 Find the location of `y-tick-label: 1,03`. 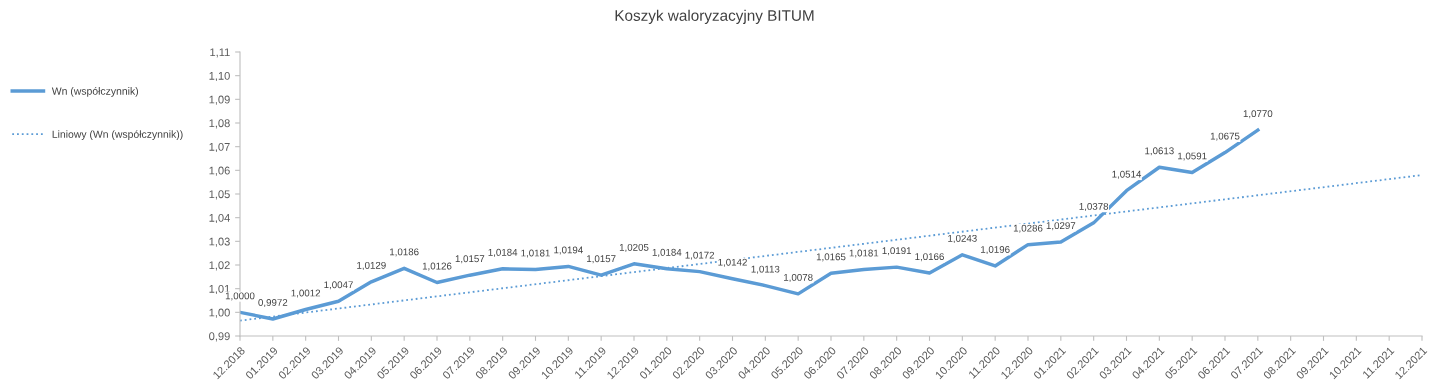

y-tick-label: 1,03 is located at coordinates (219, 242).